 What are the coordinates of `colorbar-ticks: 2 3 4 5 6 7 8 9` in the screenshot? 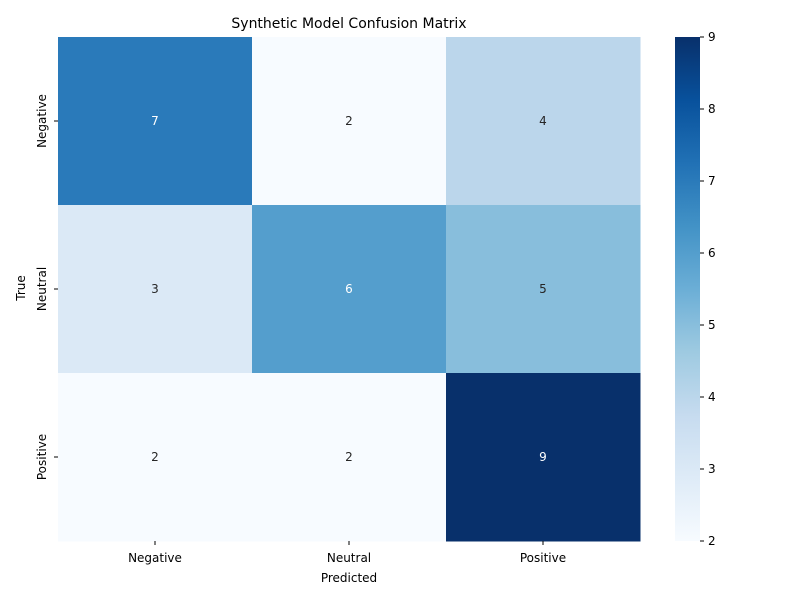 It's located at (708, 289).